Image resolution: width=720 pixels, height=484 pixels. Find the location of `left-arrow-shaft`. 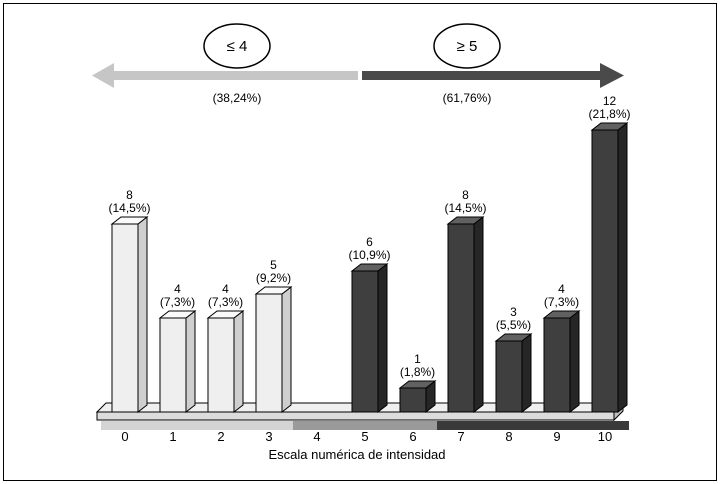

left-arrow-shaft is located at coordinates (235, 75).